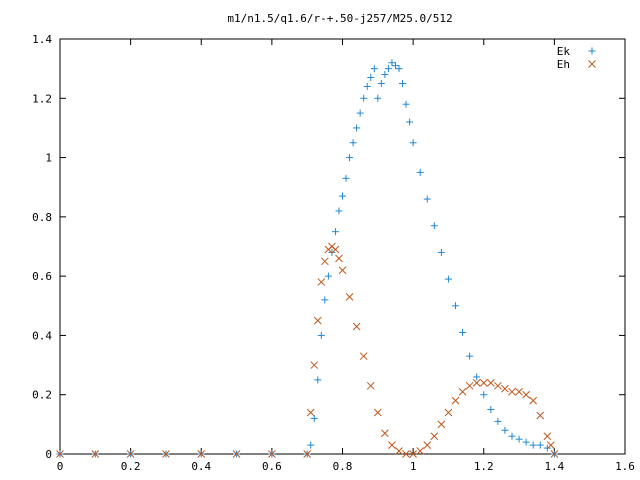 This screenshot has height=480, width=640. Describe the element at coordinates (592, 64) in the screenshot. I see `legend-marker` at that location.